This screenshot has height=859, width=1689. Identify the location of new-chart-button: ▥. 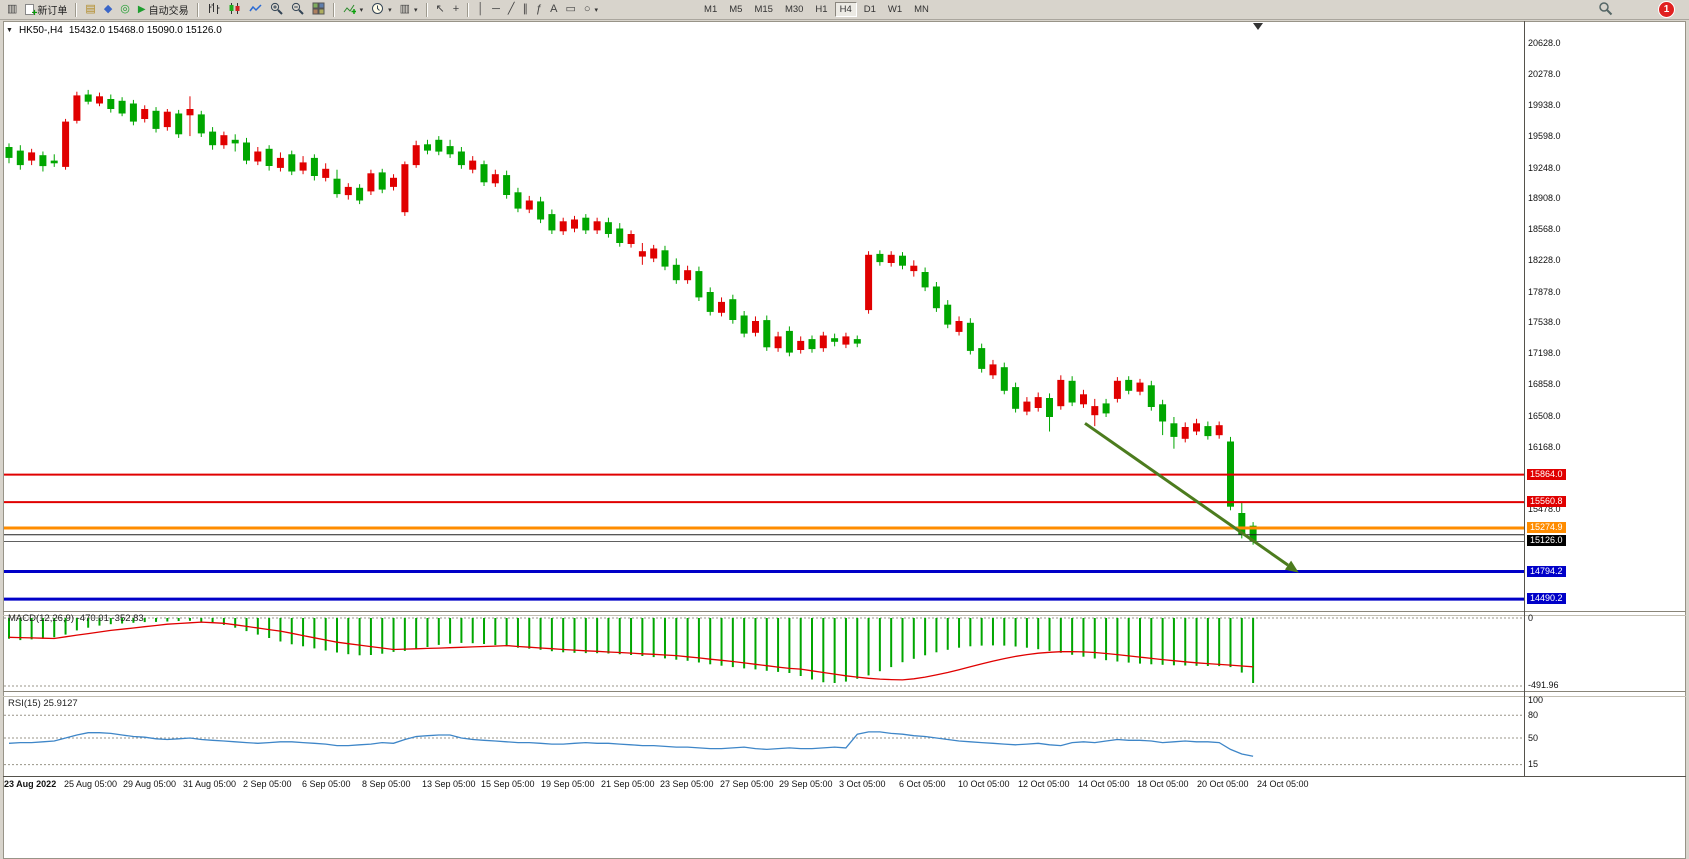
(12, 9).